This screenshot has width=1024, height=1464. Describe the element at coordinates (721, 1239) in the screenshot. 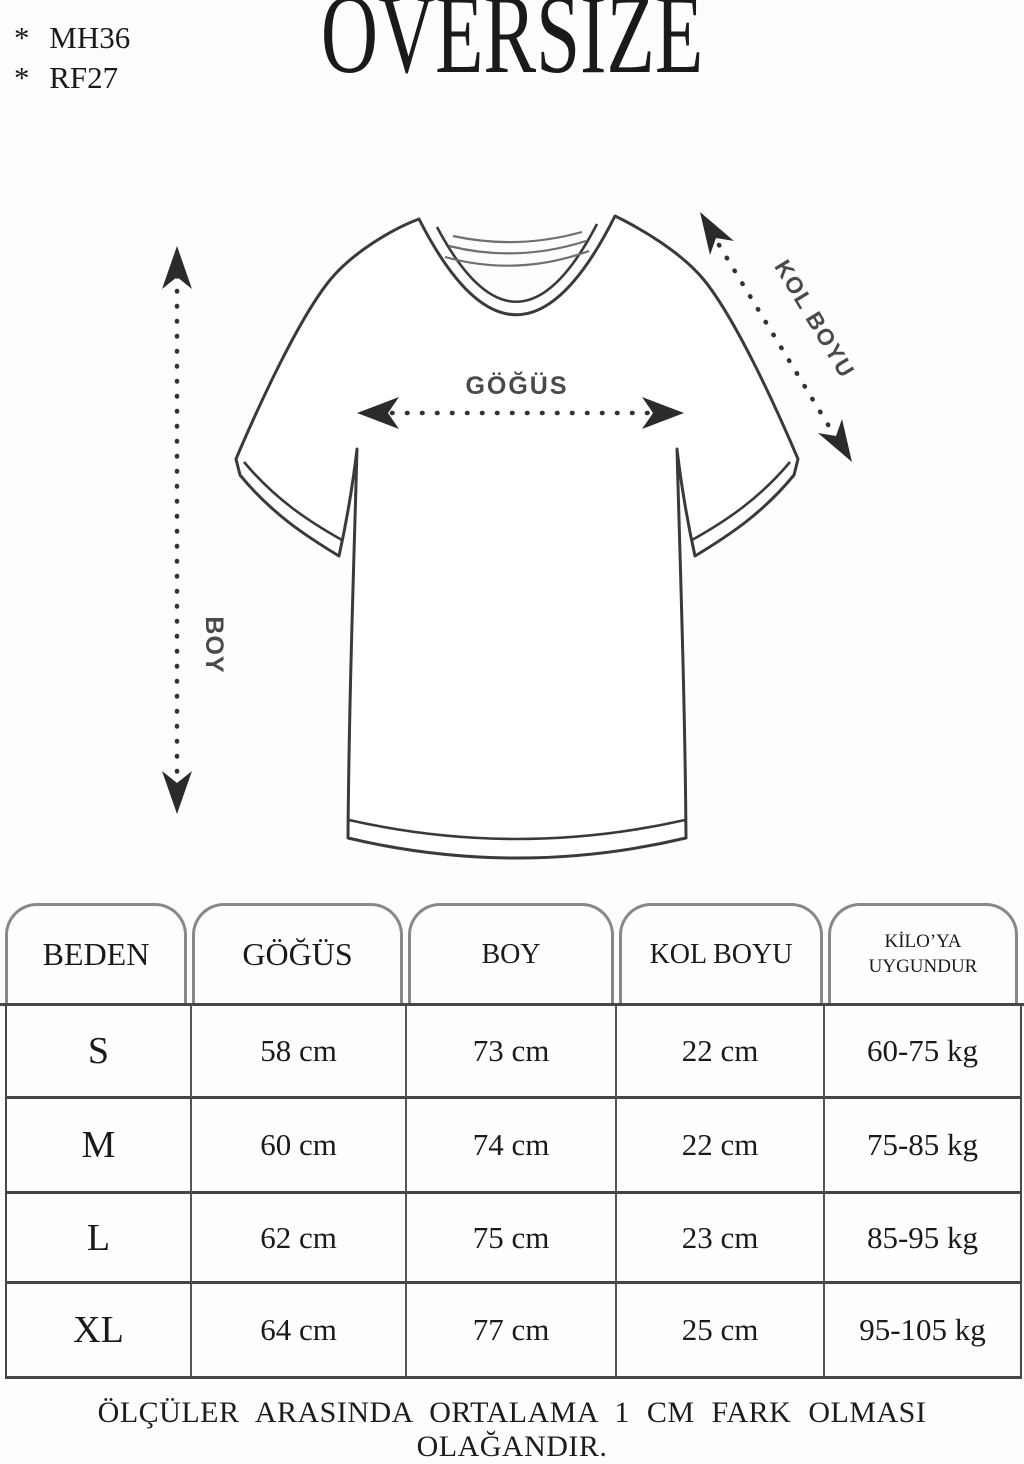

I see `table-cell: 23 cm` at that location.